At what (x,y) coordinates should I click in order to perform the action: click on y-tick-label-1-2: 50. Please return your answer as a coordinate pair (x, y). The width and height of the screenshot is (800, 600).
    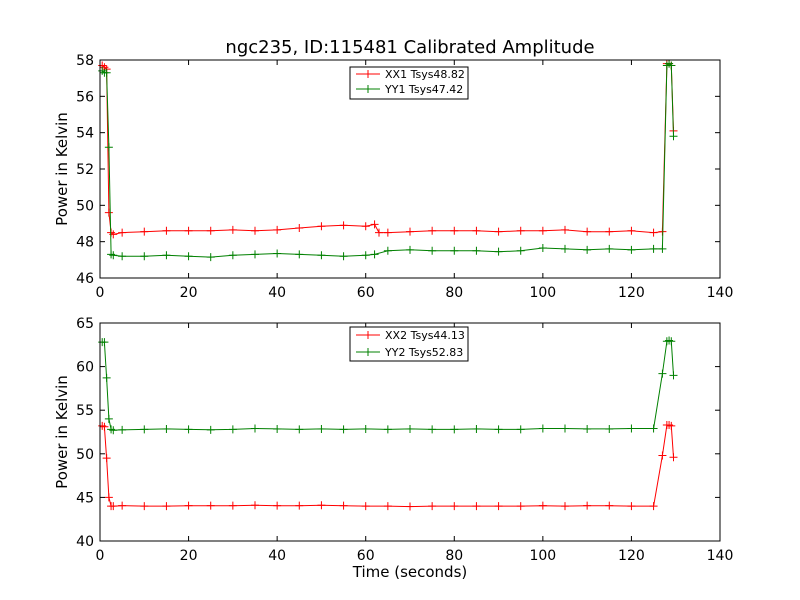
    Looking at the image, I should click on (85, 455).